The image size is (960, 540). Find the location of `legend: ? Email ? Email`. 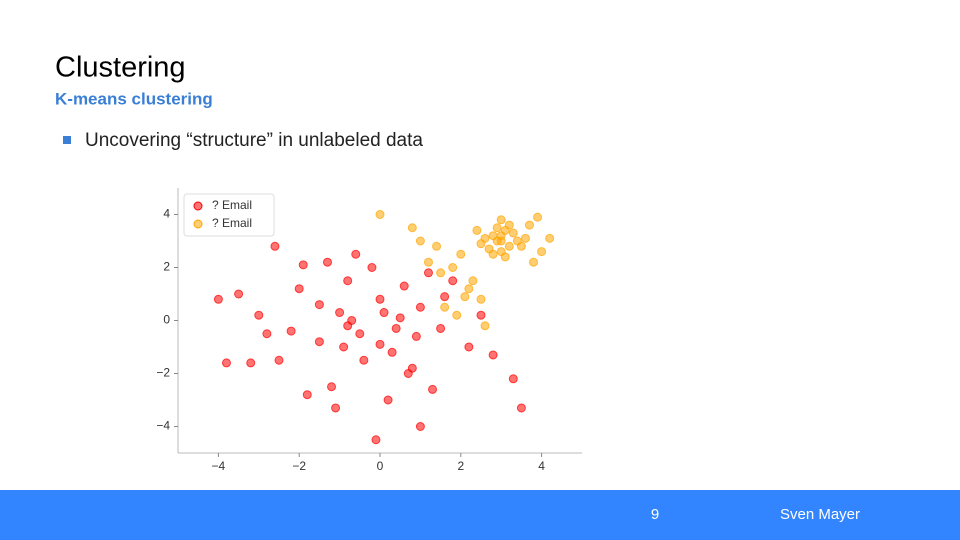

legend: ? Email ? Email is located at coordinates (229, 215).